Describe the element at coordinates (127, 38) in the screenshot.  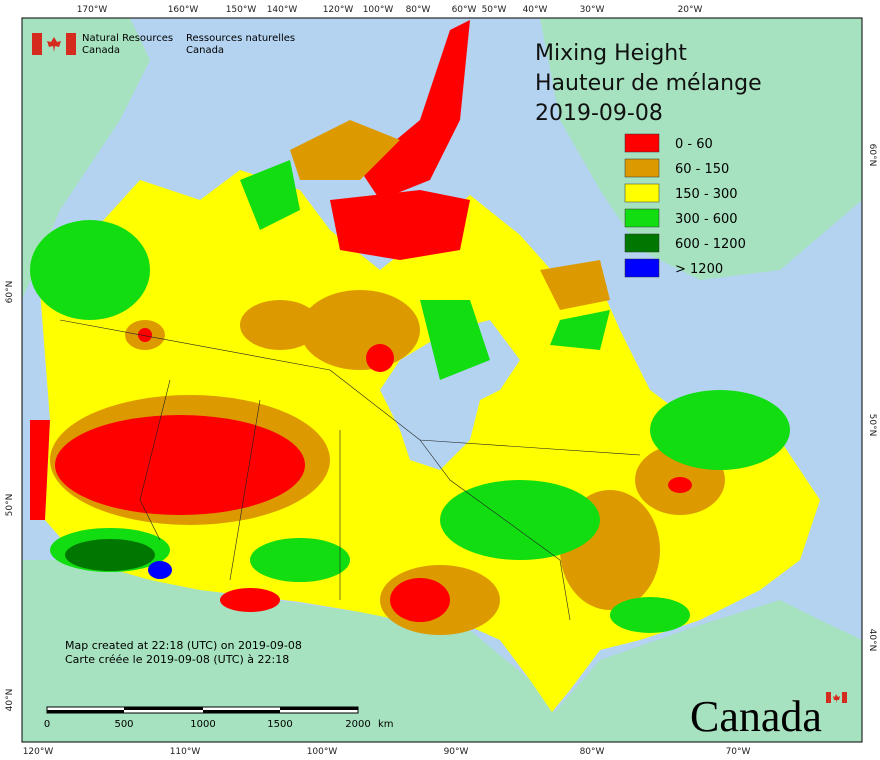
I see `agency-name: Natural Resources` at that location.